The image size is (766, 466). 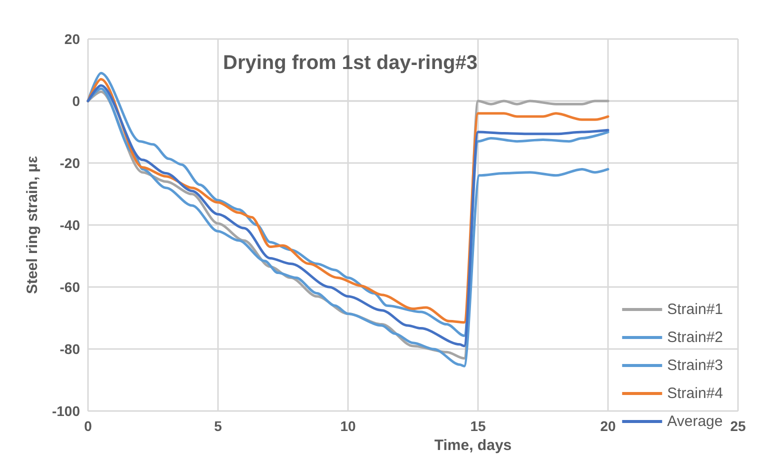 I want to click on x-tick-label: 5, so click(x=218, y=426).